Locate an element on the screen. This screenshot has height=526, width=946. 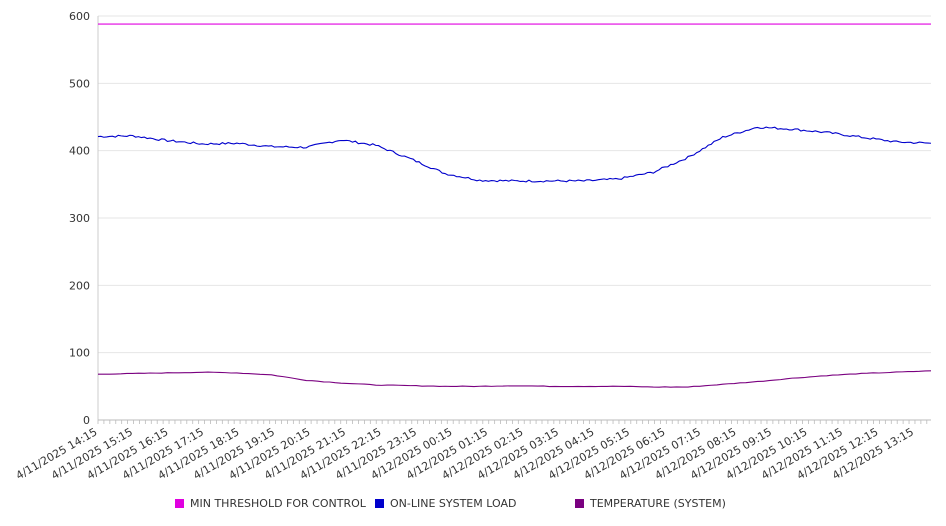
y-tick-label: 300 is located at coordinates (79, 218).